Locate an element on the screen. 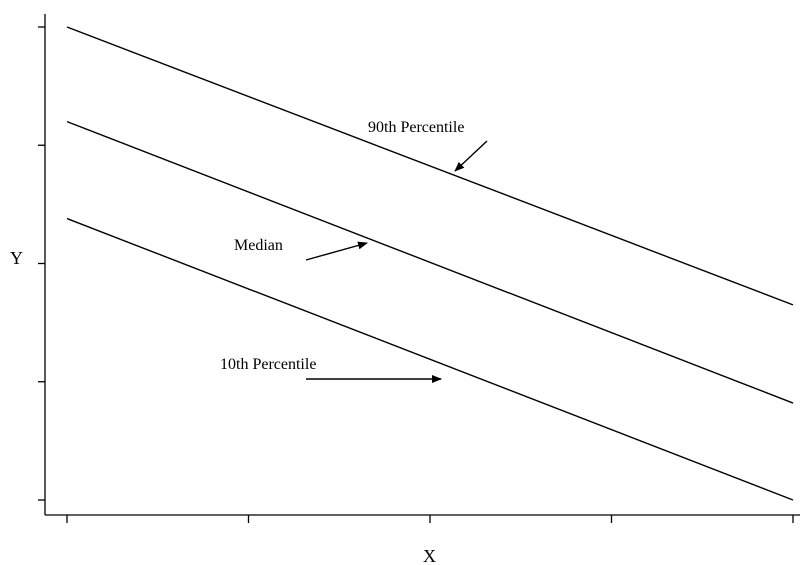 This screenshot has height=565, width=806. arrow-90th is located at coordinates (471, 156).